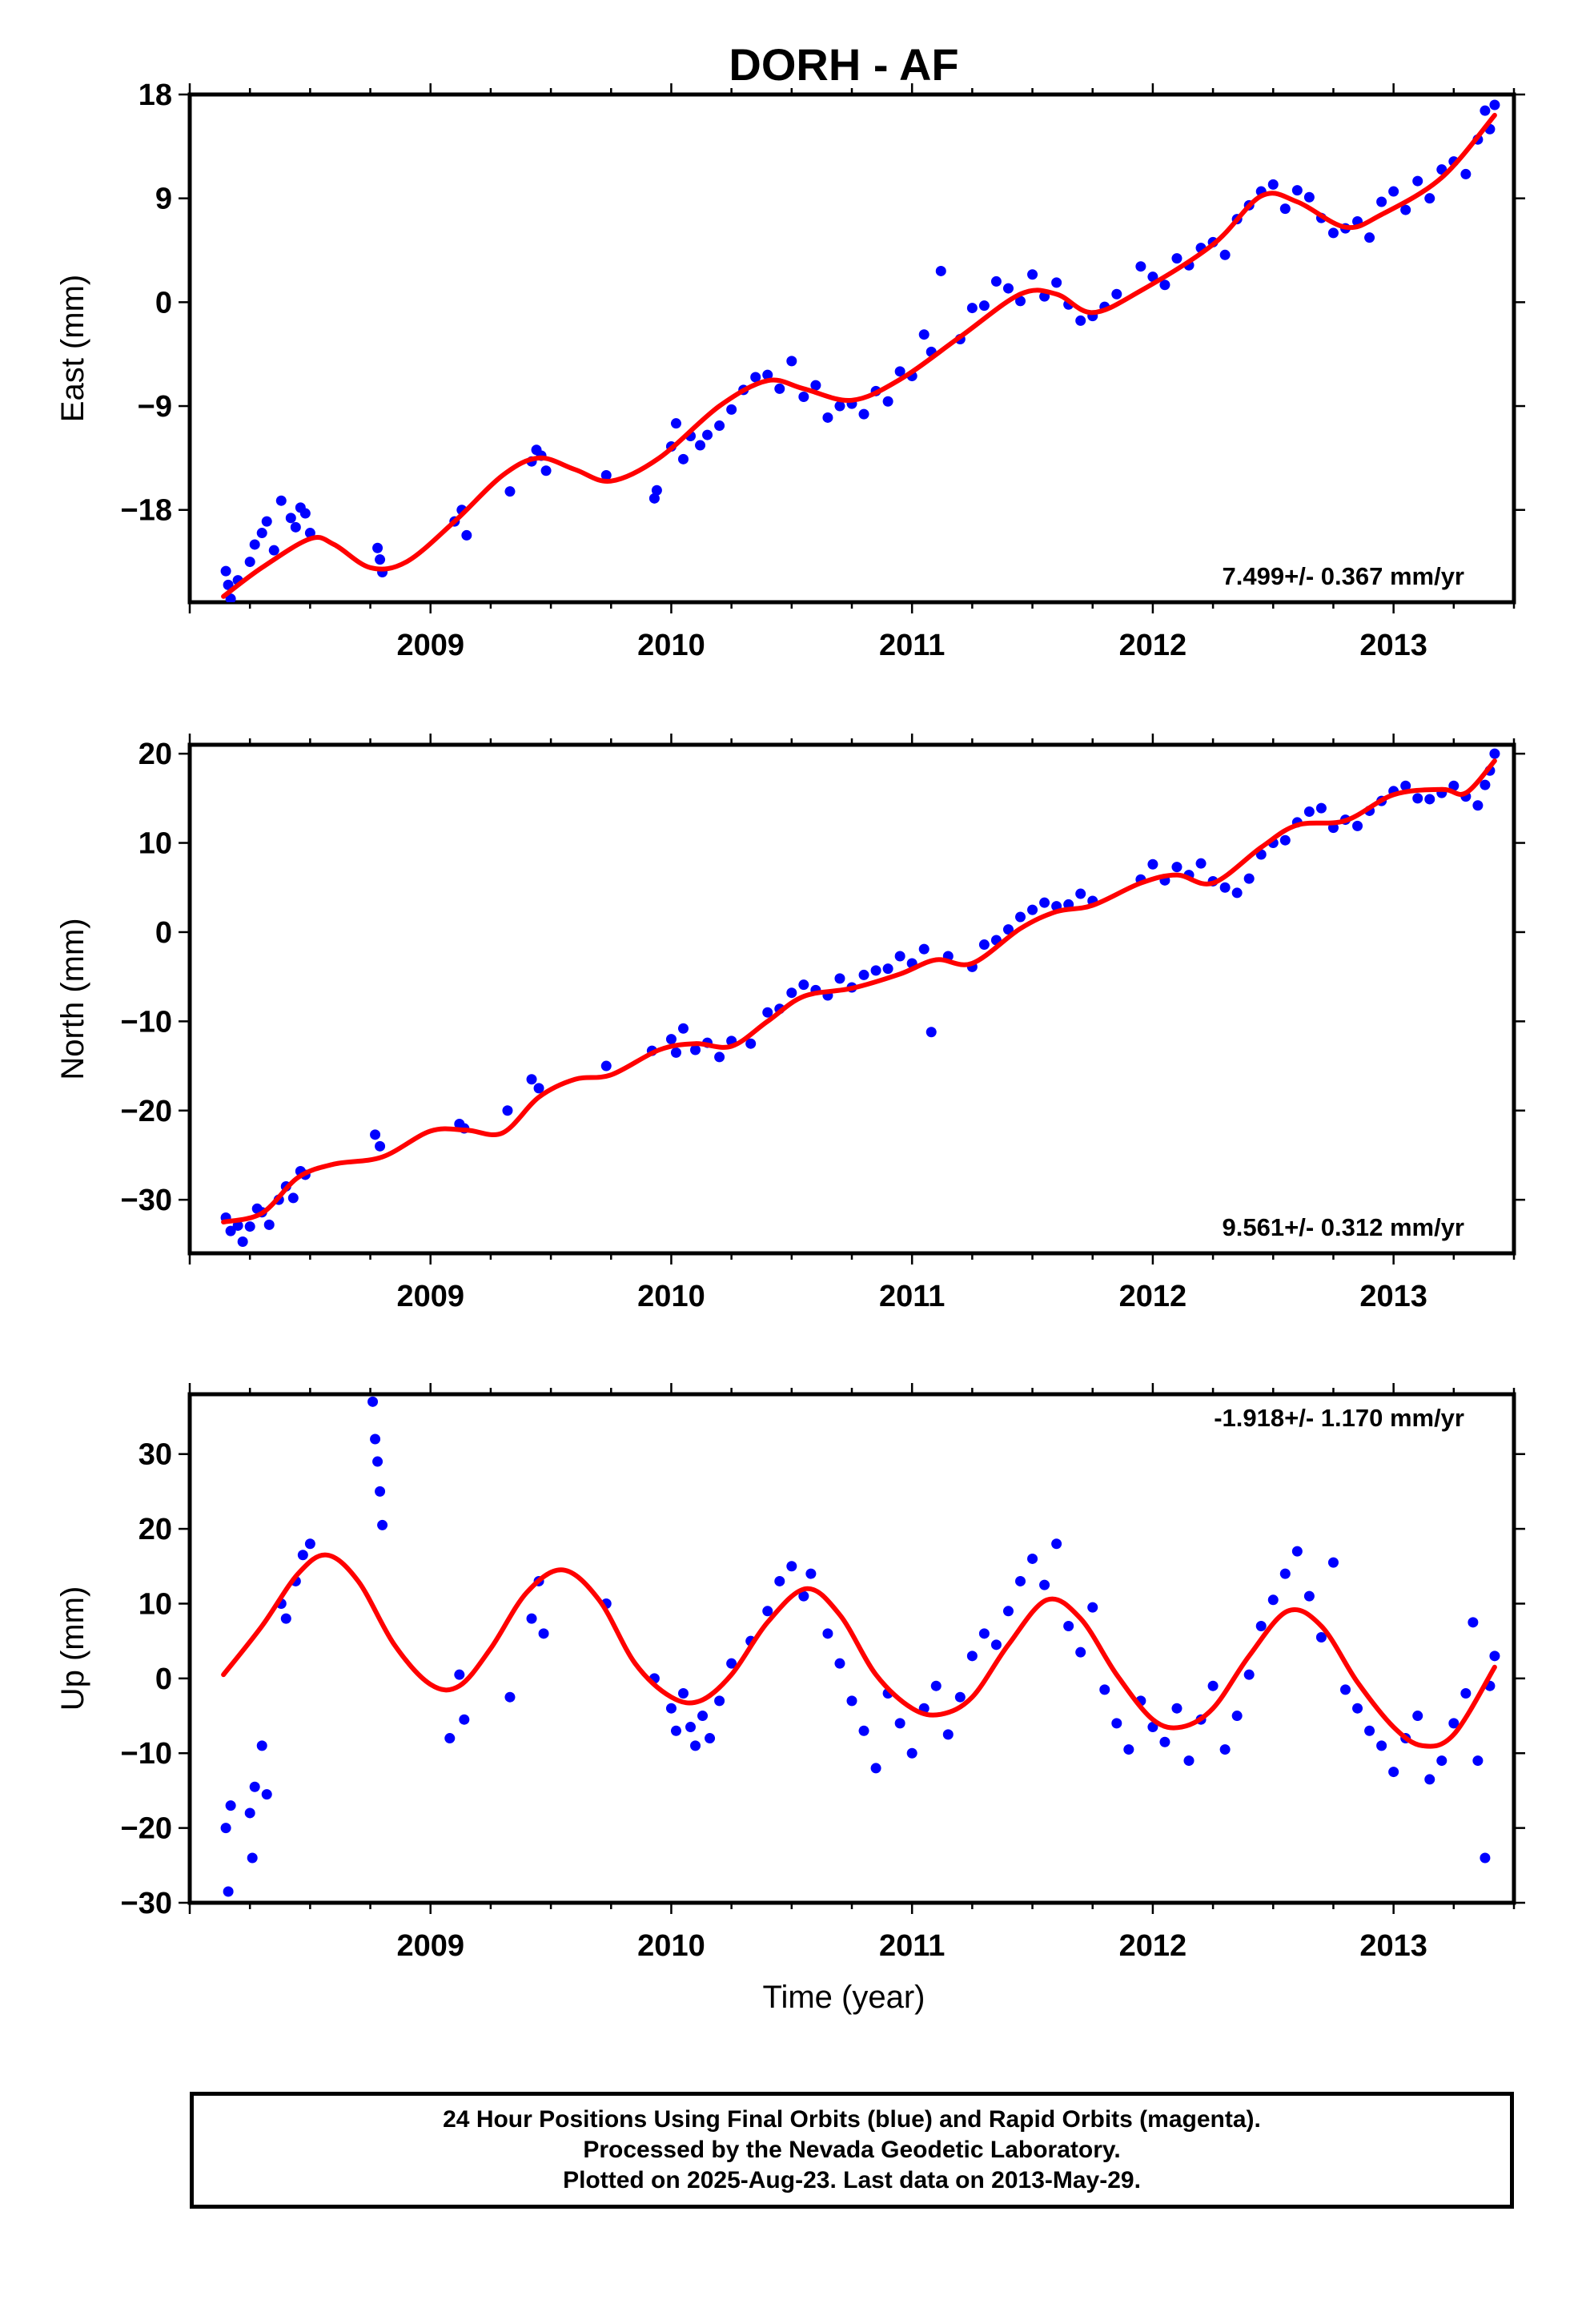  Describe the element at coordinates (1153, 645) in the screenshot. I see `east-x-tick-label: 2012` at that location.